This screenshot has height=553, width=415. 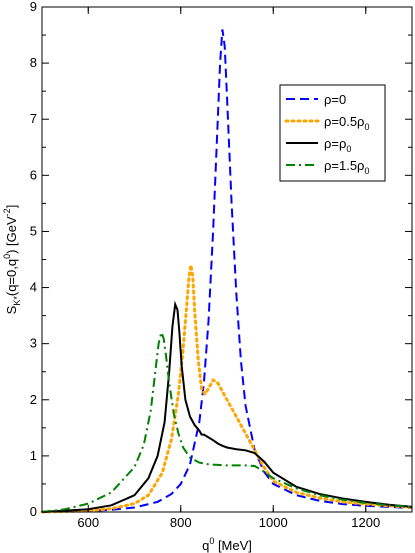 What do you see at coordinates (33, 399) in the screenshot?
I see `y-tick-label: 2` at bounding box center [33, 399].